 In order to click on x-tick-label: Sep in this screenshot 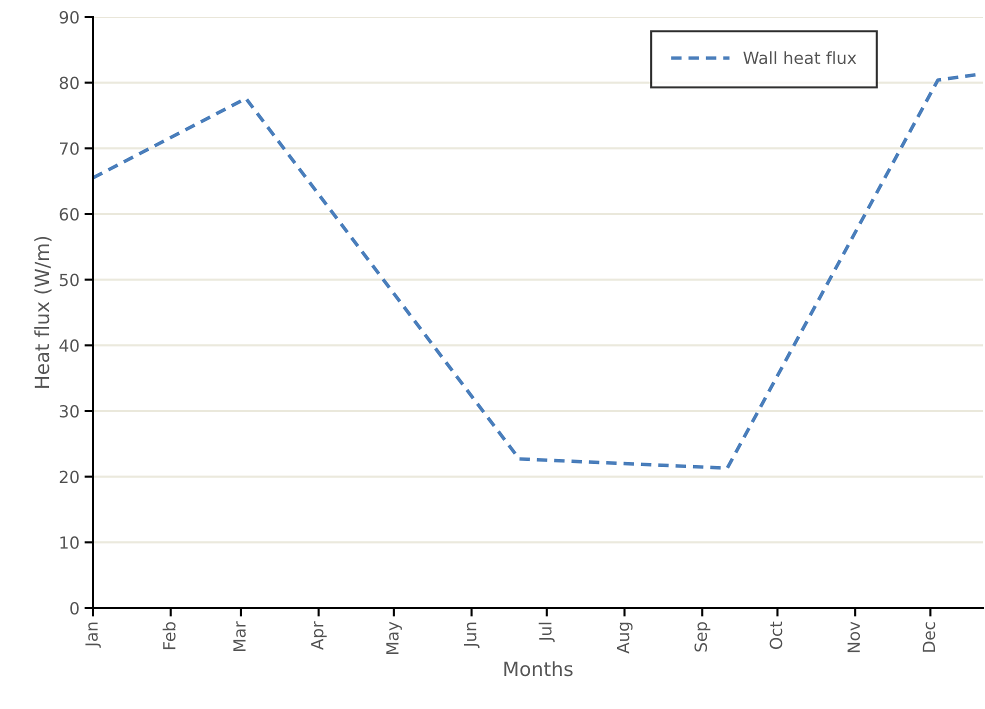, I will do `click(702, 637)`.